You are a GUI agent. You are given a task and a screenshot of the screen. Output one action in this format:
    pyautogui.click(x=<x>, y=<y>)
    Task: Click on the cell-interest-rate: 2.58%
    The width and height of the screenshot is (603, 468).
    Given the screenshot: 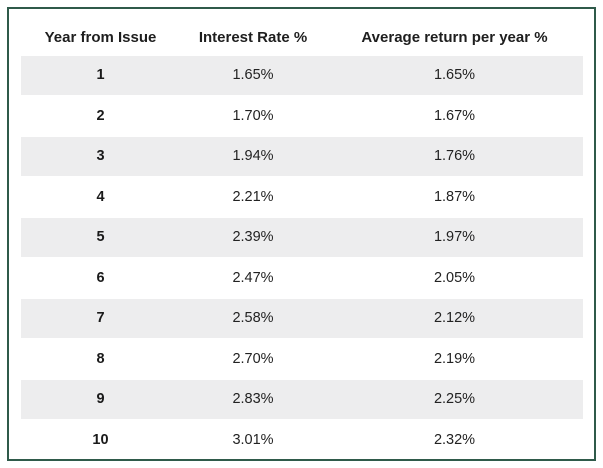 What is the action you would take?
    pyautogui.click(x=253, y=318)
    